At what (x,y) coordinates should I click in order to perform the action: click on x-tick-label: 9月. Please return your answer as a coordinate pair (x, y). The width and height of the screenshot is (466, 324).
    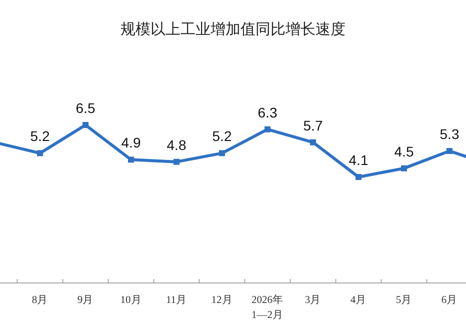
    Looking at the image, I should click on (85, 300).